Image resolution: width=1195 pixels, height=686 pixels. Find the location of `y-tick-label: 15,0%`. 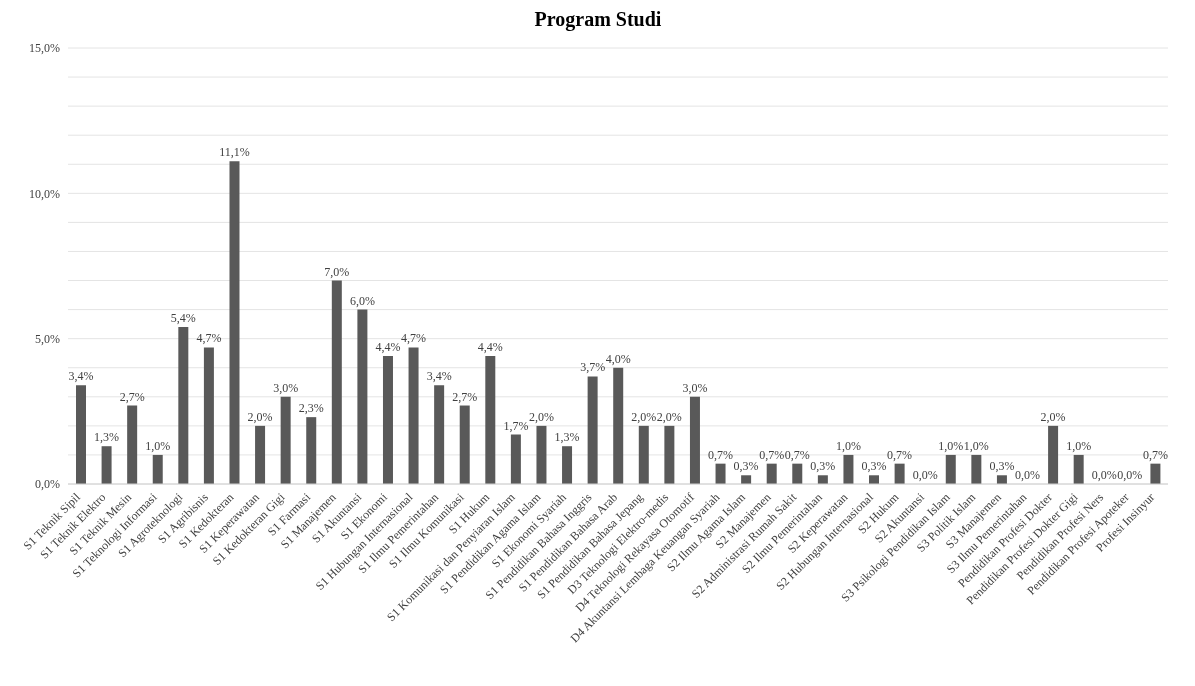

y-tick-label: 15,0% is located at coordinates (44, 48).